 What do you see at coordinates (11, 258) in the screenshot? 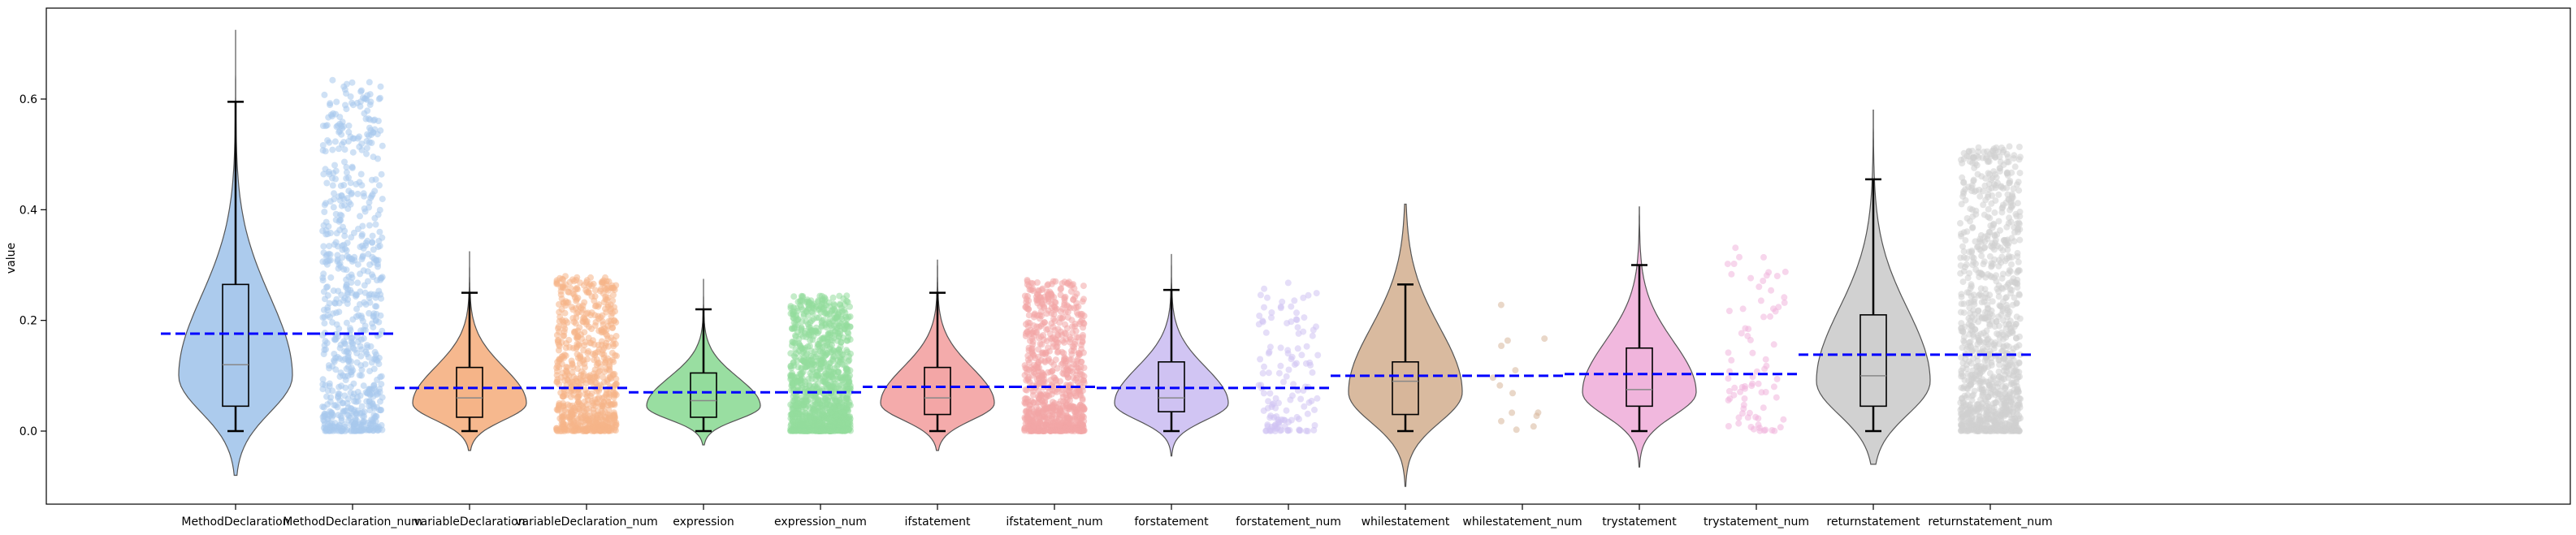
I see `y-axis-label: value` at bounding box center [11, 258].